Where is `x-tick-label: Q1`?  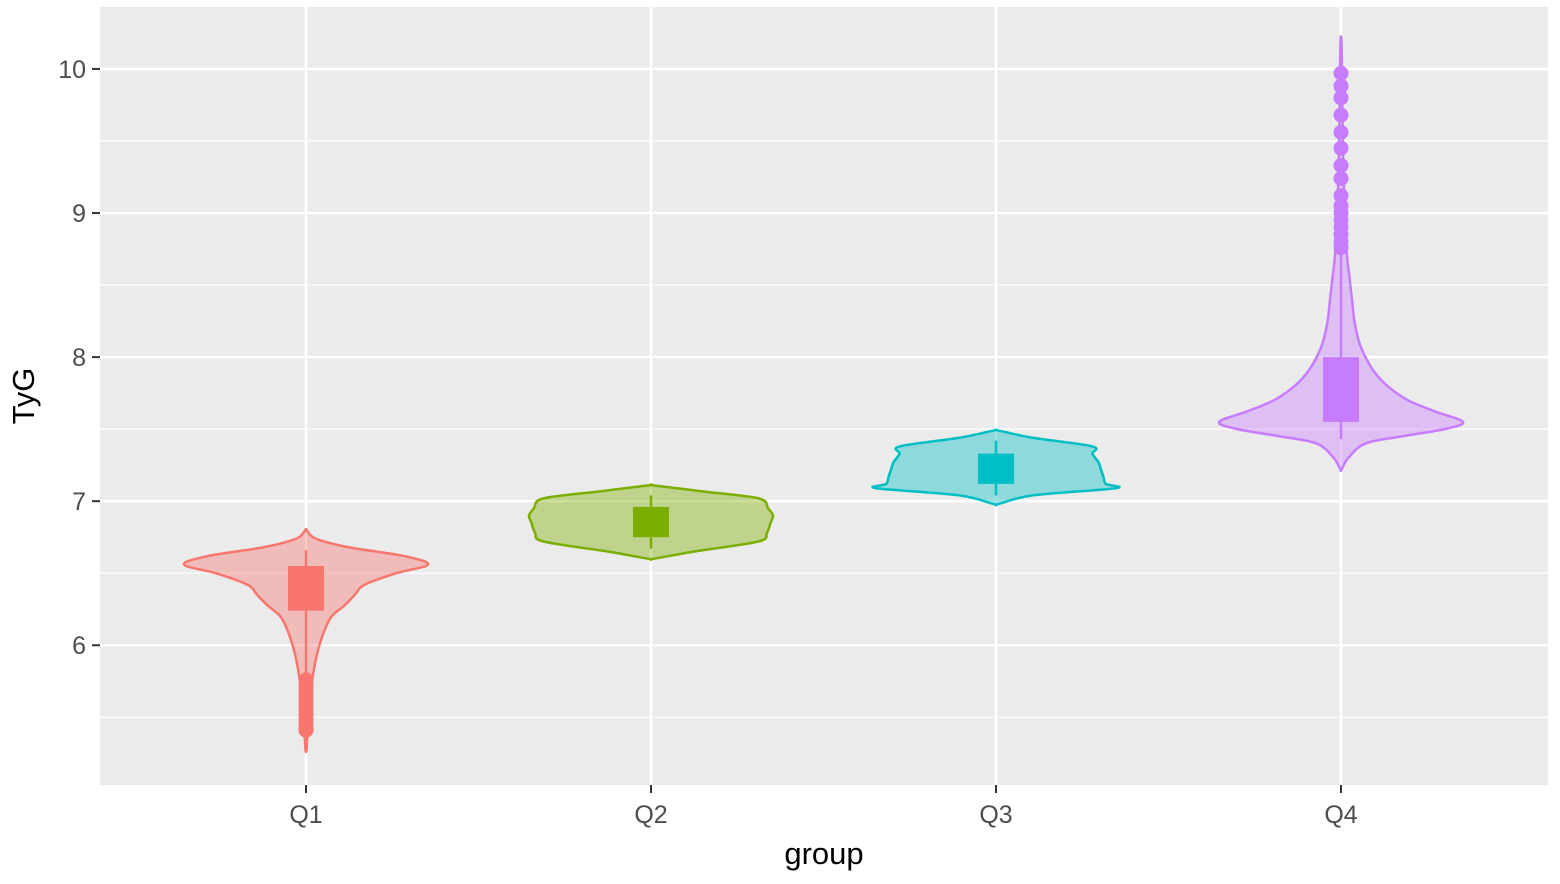 x-tick-label: Q1 is located at coordinates (305, 815).